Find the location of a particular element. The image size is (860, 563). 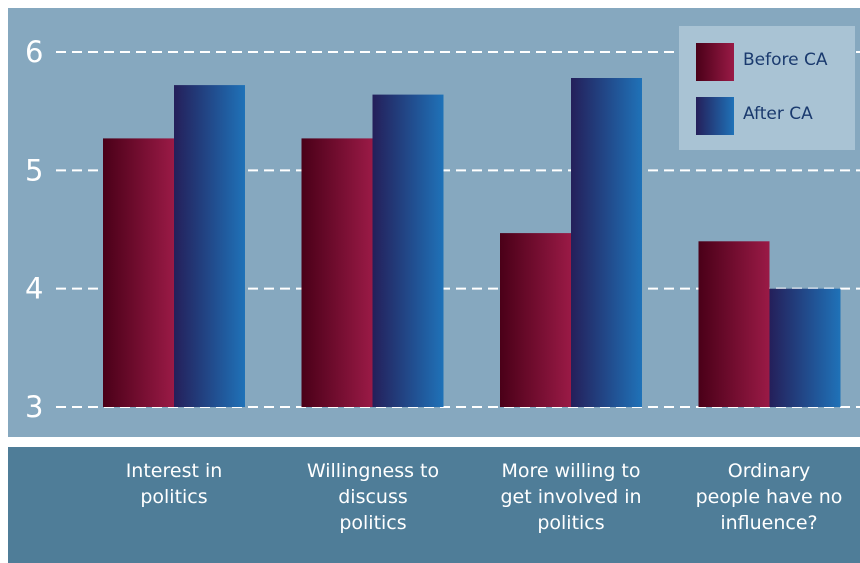

legend-swatch-after is located at coordinates (715, 116).